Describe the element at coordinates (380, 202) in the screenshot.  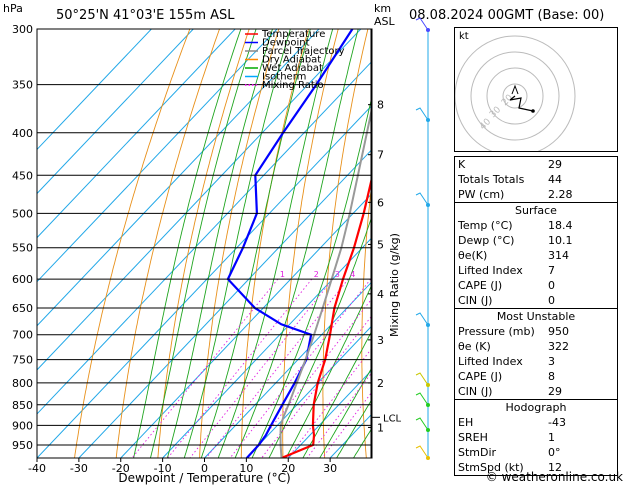
I see `km-tick-label: 6` at that location.